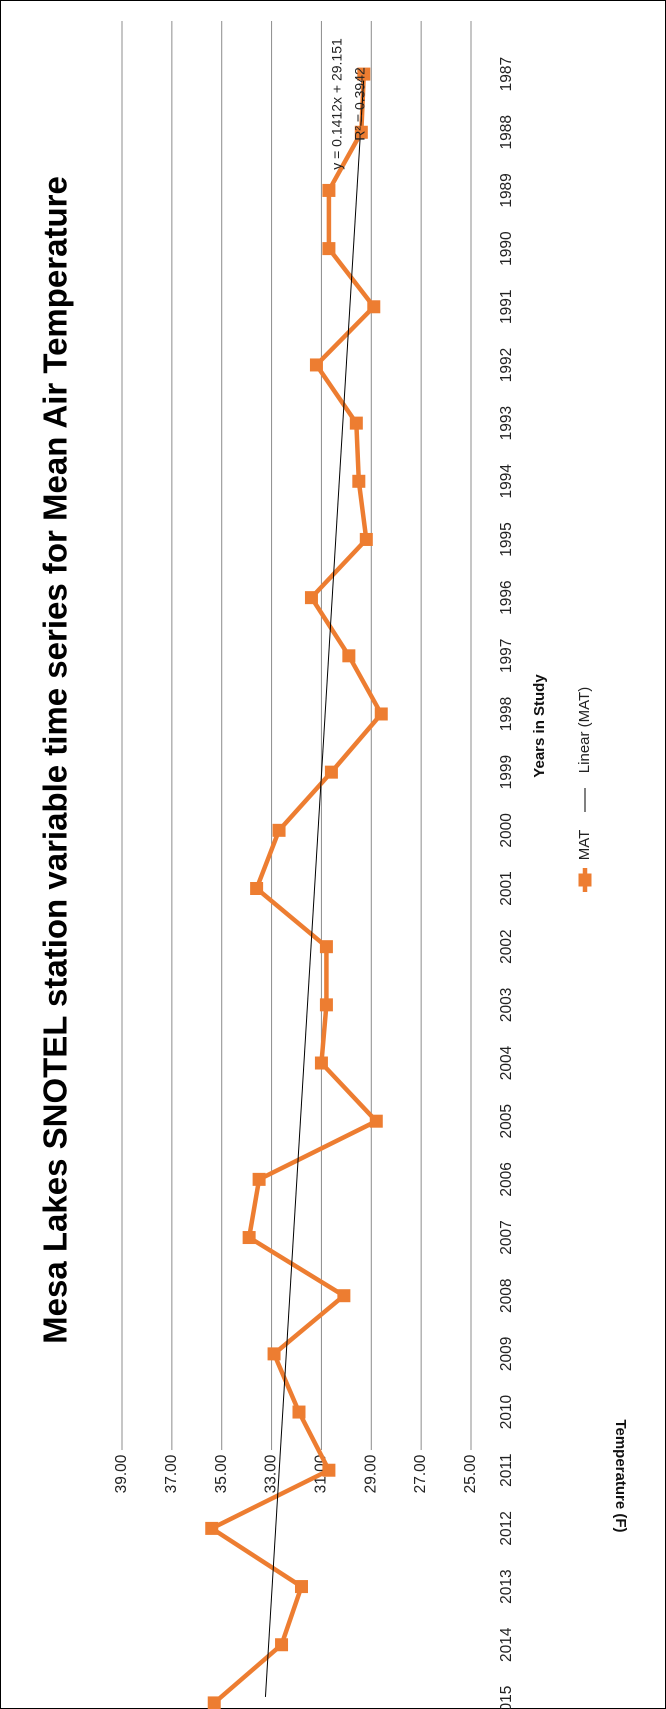 This screenshot has width=666, height=1709. I want to click on trendline, so click(314, 885).